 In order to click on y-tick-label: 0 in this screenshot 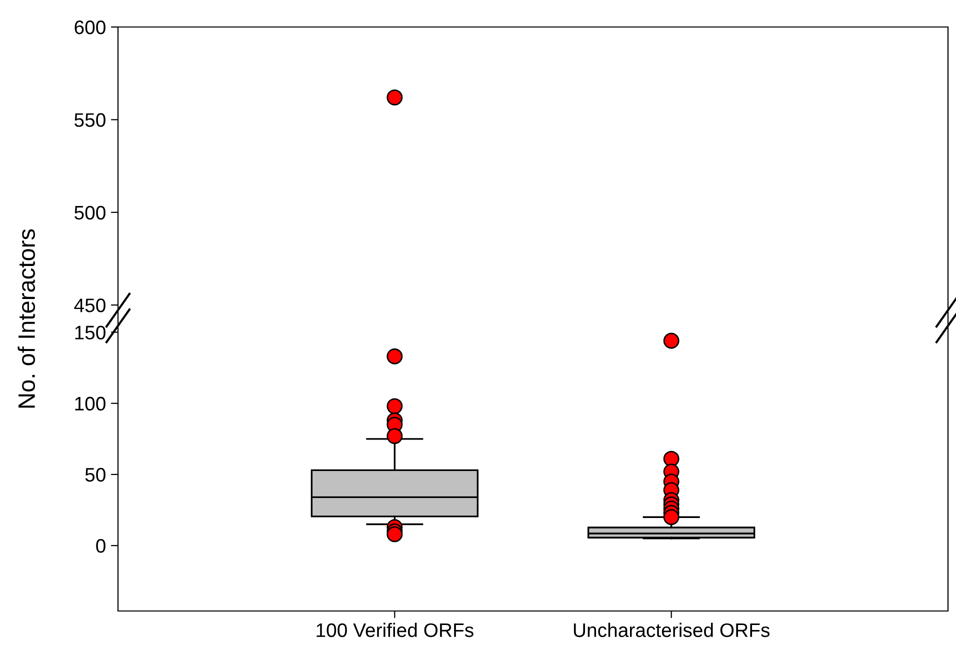, I will do `click(101, 546)`.